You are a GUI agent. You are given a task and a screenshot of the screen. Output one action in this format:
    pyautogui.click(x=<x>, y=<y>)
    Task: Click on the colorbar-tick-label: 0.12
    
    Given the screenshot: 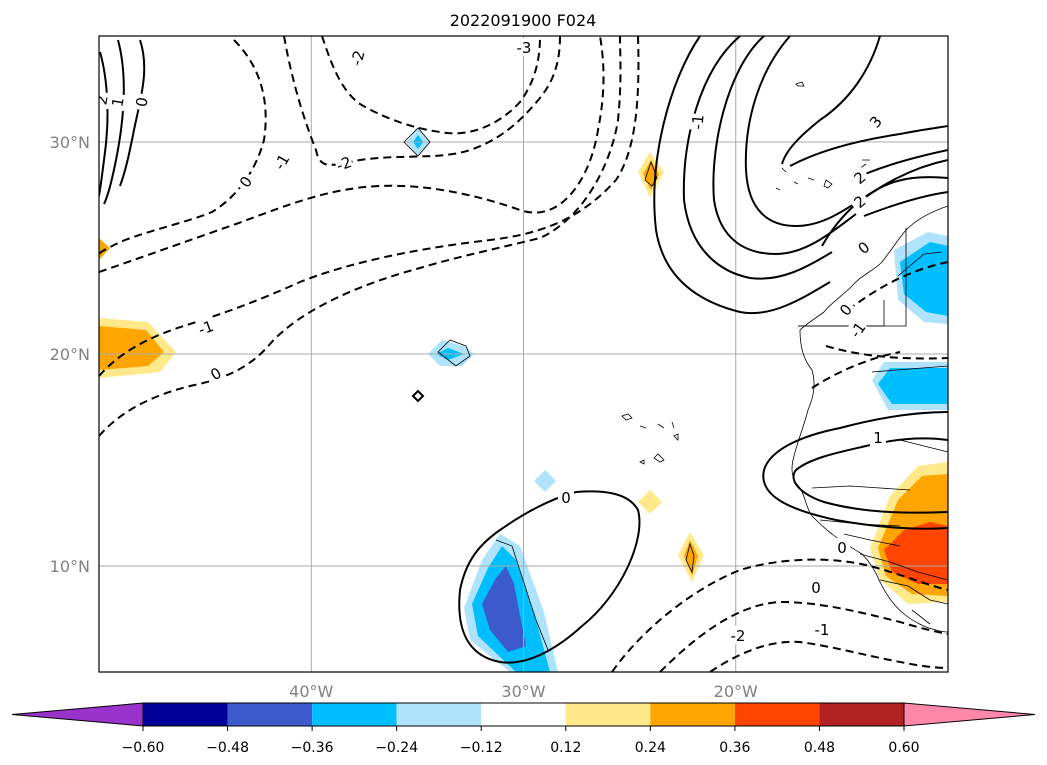 What is the action you would take?
    pyautogui.click(x=565, y=748)
    